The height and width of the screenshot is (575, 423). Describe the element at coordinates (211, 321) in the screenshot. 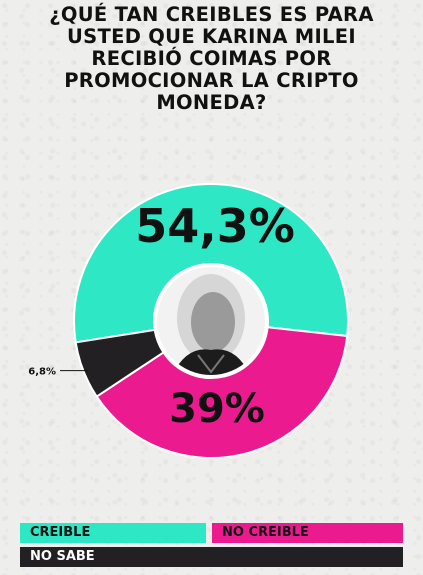

I see `center-portrait` at that location.